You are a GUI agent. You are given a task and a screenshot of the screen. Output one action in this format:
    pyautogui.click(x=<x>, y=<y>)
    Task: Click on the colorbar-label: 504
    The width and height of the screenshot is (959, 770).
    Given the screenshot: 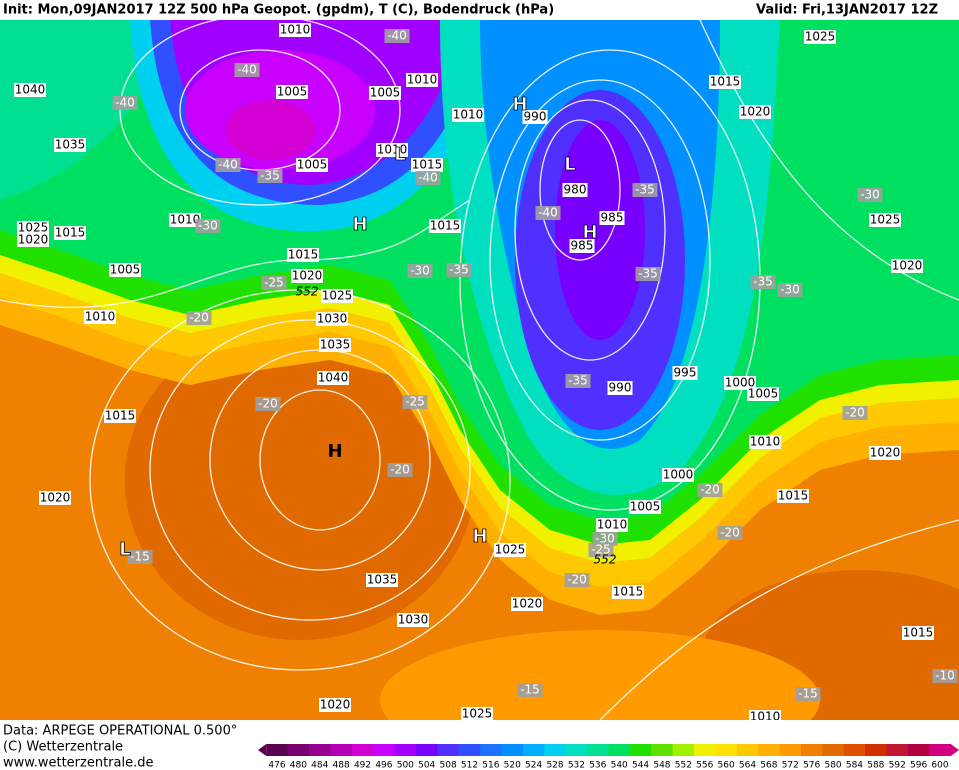 What is the action you would take?
    pyautogui.click(x=426, y=765)
    